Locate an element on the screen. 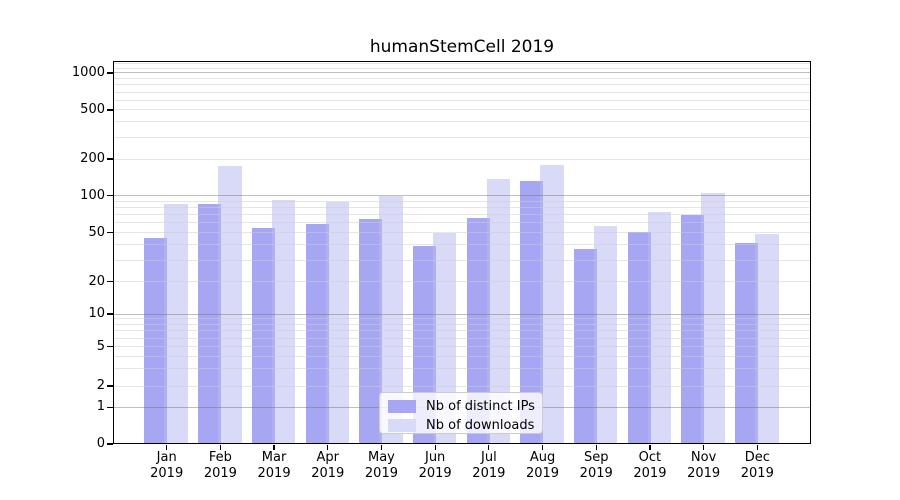 The width and height of the screenshot is (900, 500). legend-label-downloads: Nb of downloads is located at coordinates (480, 425).